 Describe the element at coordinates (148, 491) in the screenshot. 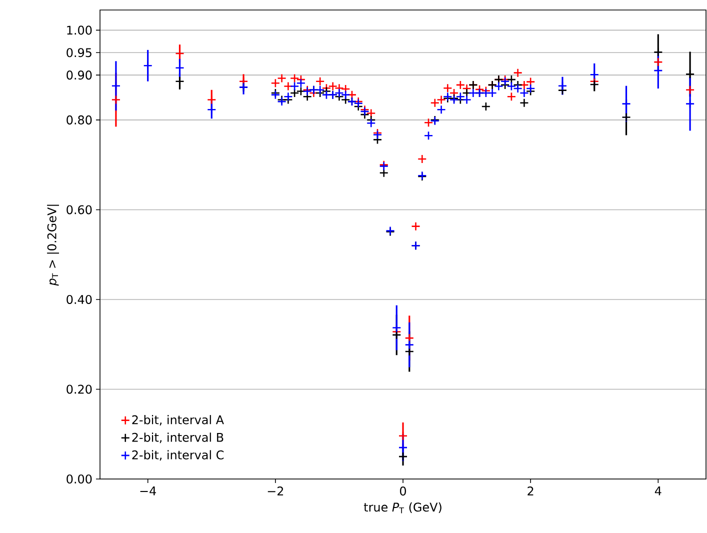

I see `x-tick-label: −4` at that location.